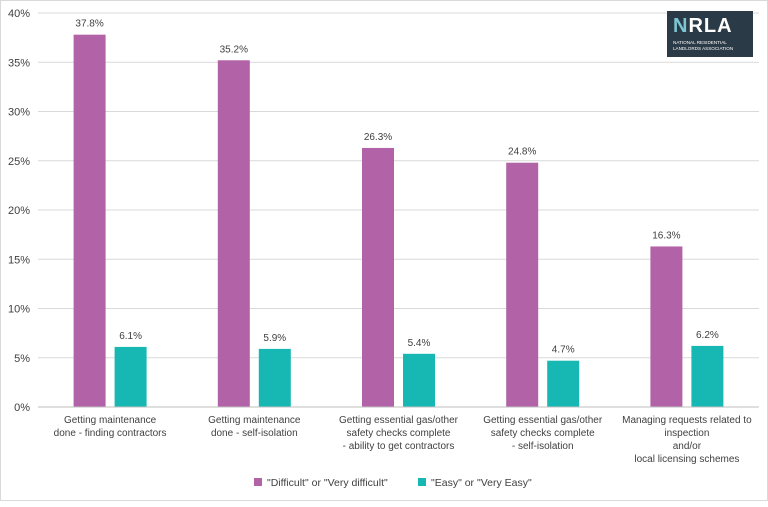 The image size is (768, 507). I want to click on data-label: 6.2%, so click(707, 335).